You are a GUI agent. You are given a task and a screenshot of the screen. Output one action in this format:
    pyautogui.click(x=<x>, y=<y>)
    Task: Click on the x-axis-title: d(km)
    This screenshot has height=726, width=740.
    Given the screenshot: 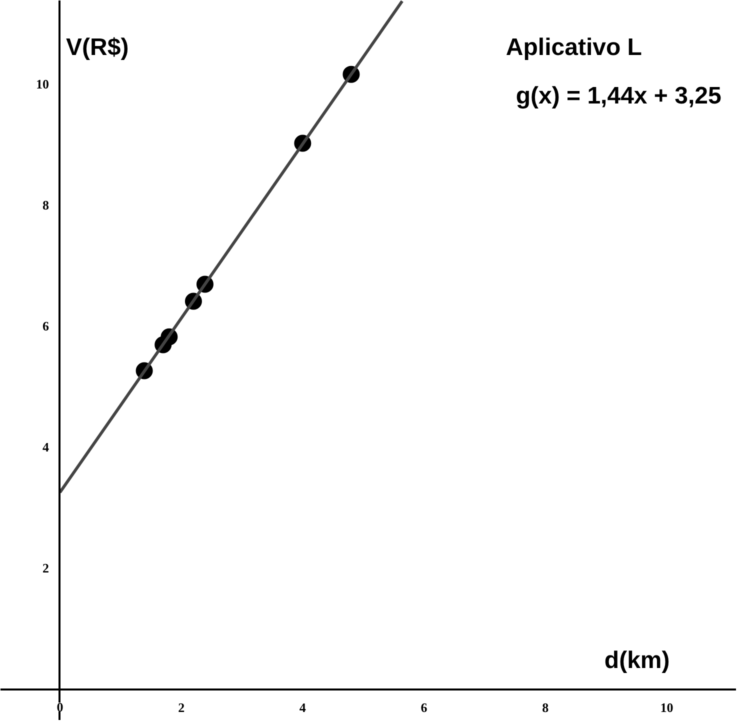 What is the action you would take?
    pyautogui.click(x=637, y=660)
    